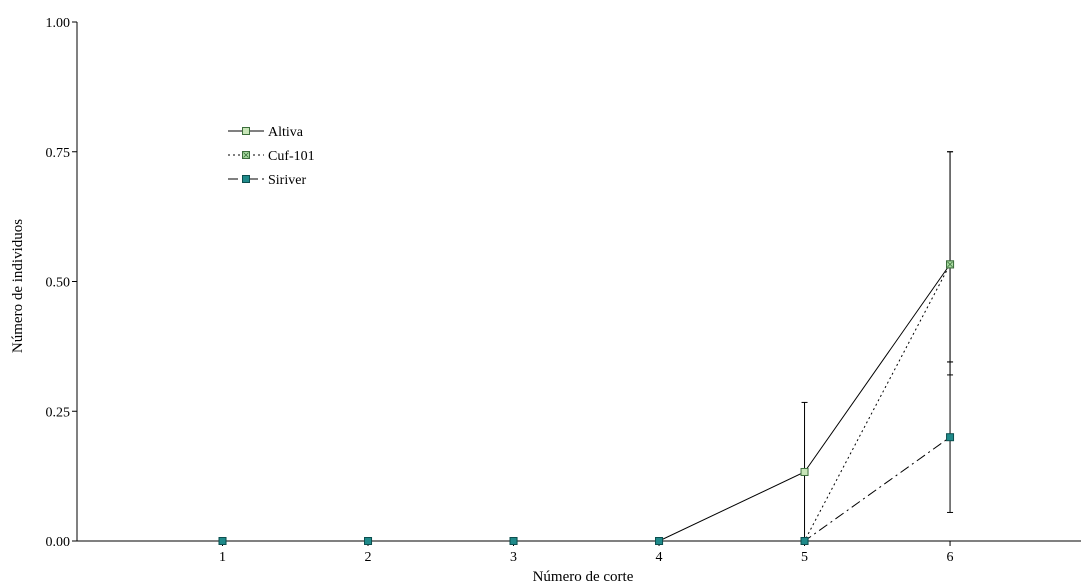 Image resolution: width=1083 pixels, height=585 pixels. What do you see at coordinates (877, 346) in the screenshot?
I see `error-bars` at bounding box center [877, 346].